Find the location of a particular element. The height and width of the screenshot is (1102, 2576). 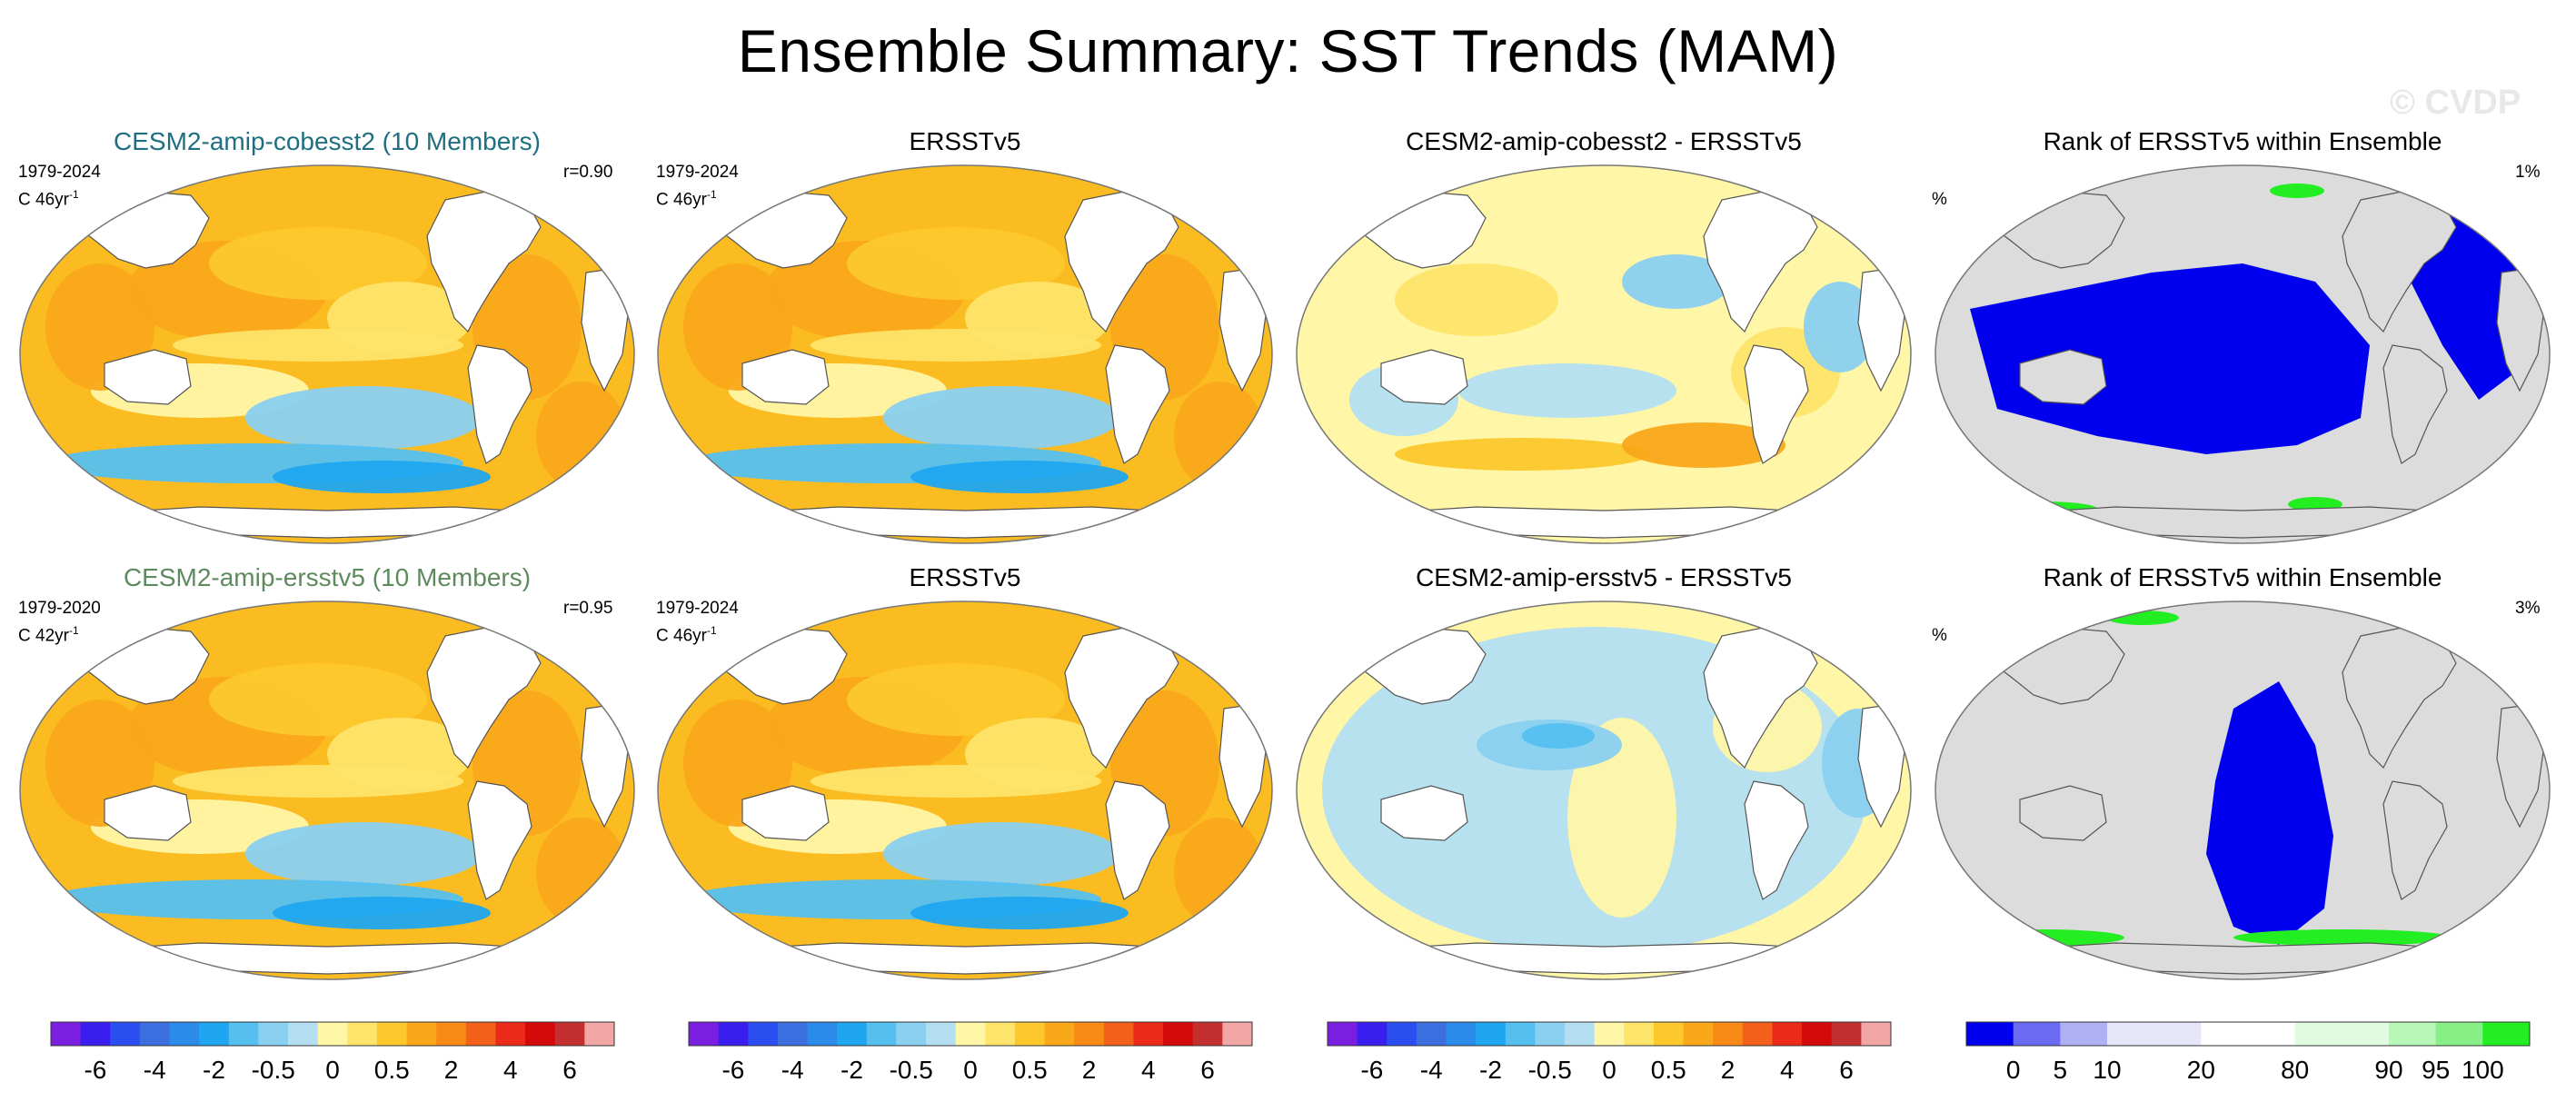

period-label: 1979-2024 C 46yr-1 is located at coordinates (698, 622).